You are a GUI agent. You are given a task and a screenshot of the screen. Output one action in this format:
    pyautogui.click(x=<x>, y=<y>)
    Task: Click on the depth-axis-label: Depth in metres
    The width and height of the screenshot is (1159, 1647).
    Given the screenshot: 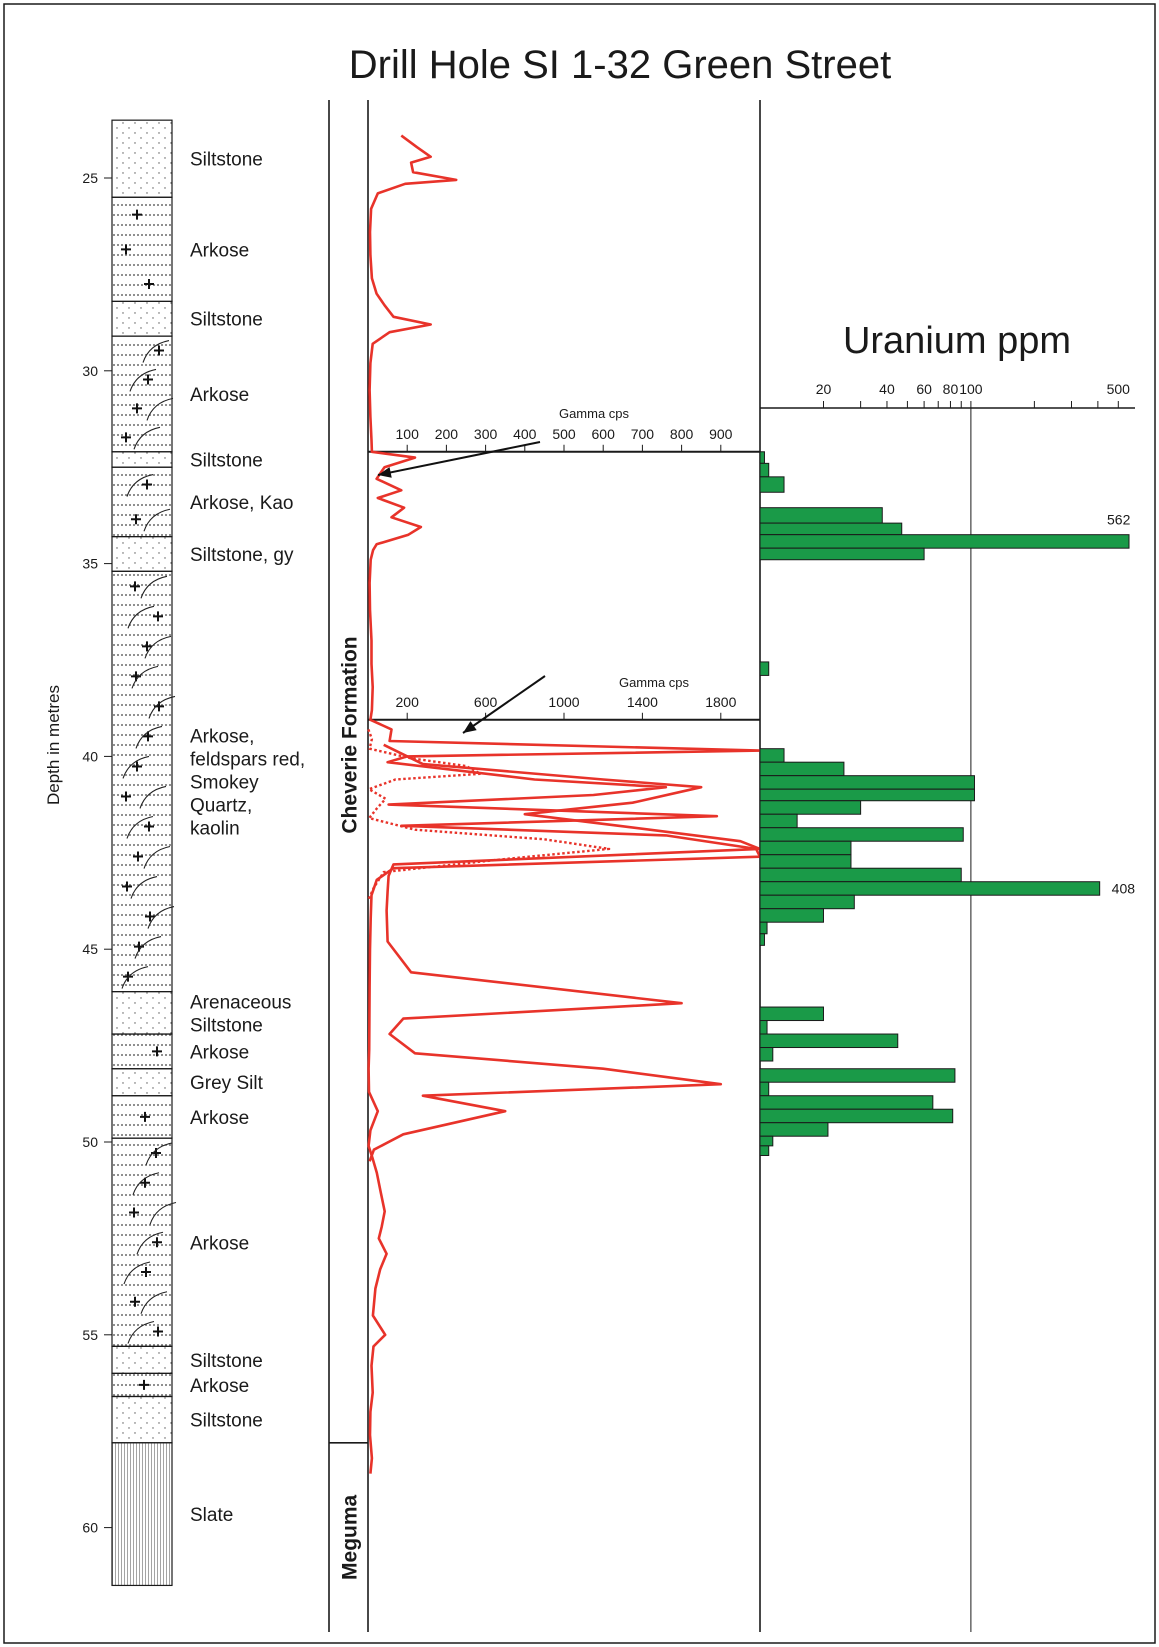 What is the action you would take?
    pyautogui.click(x=53, y=745)
    